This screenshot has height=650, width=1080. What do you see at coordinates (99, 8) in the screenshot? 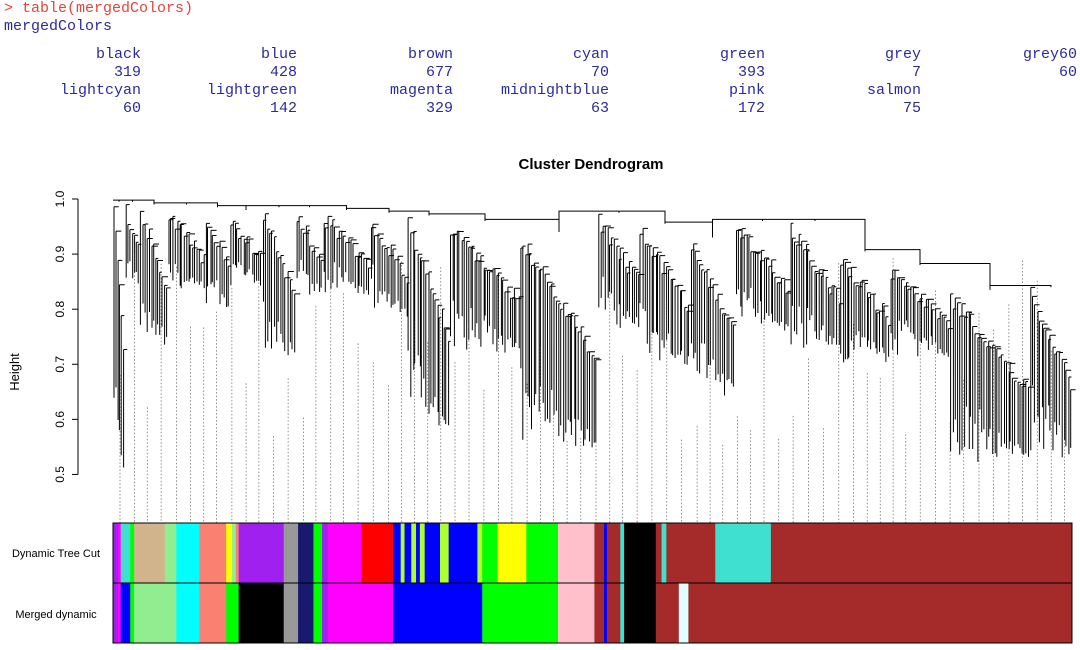
I see `console-command: > table(mergedColors)` at bounding box center [99, 8].